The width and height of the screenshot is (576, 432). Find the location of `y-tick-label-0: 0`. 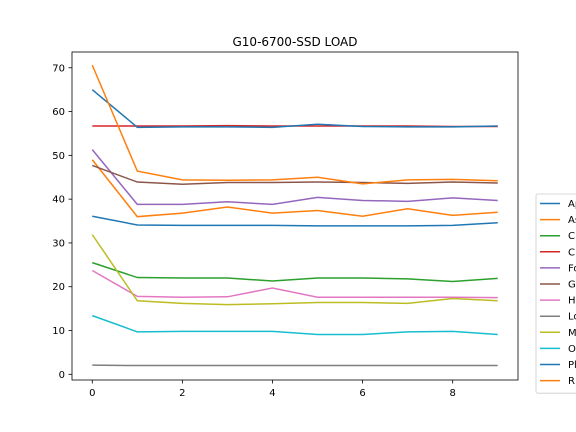

y-tick-label-0: 0 is located at coordinates (62, 375).